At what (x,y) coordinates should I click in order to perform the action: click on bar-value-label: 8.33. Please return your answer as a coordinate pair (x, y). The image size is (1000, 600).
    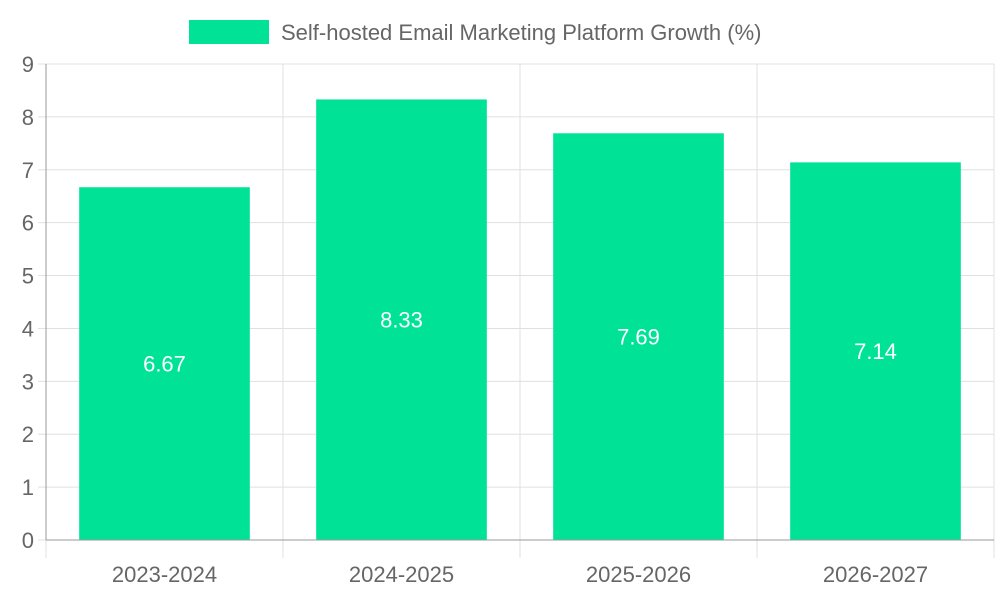
    Looking at the image, I should click on (401, 320).